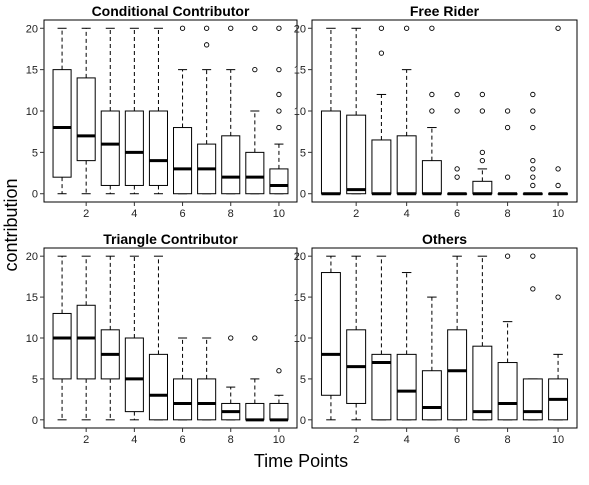 This screenshot has height=485, width=589. I want to click on y-axis-title: contribution, so click(11, 224).